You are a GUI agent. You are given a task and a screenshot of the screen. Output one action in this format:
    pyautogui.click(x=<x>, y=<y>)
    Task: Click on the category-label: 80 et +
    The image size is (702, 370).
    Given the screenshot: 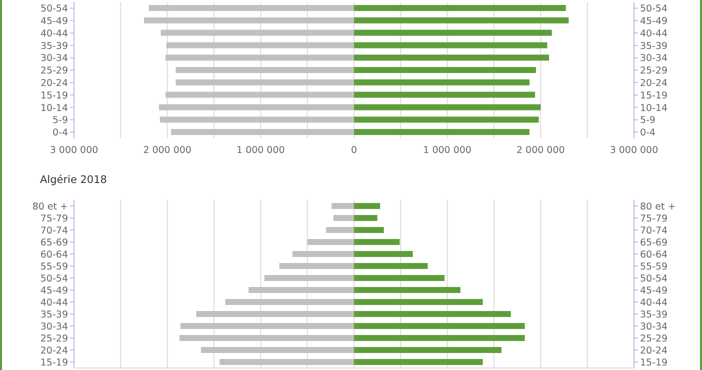 What is the action you would take?
    pyautogui.click(x=658, y=207)
    